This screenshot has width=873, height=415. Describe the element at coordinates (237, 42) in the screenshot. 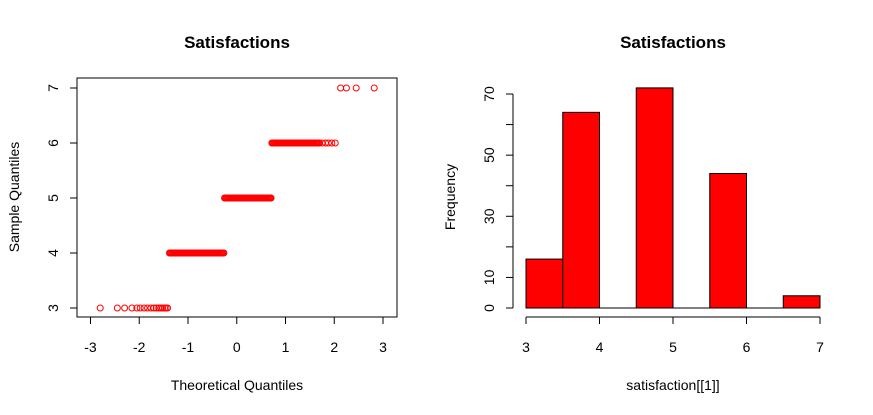

I see `qq-title: Satisfactions` at that location.